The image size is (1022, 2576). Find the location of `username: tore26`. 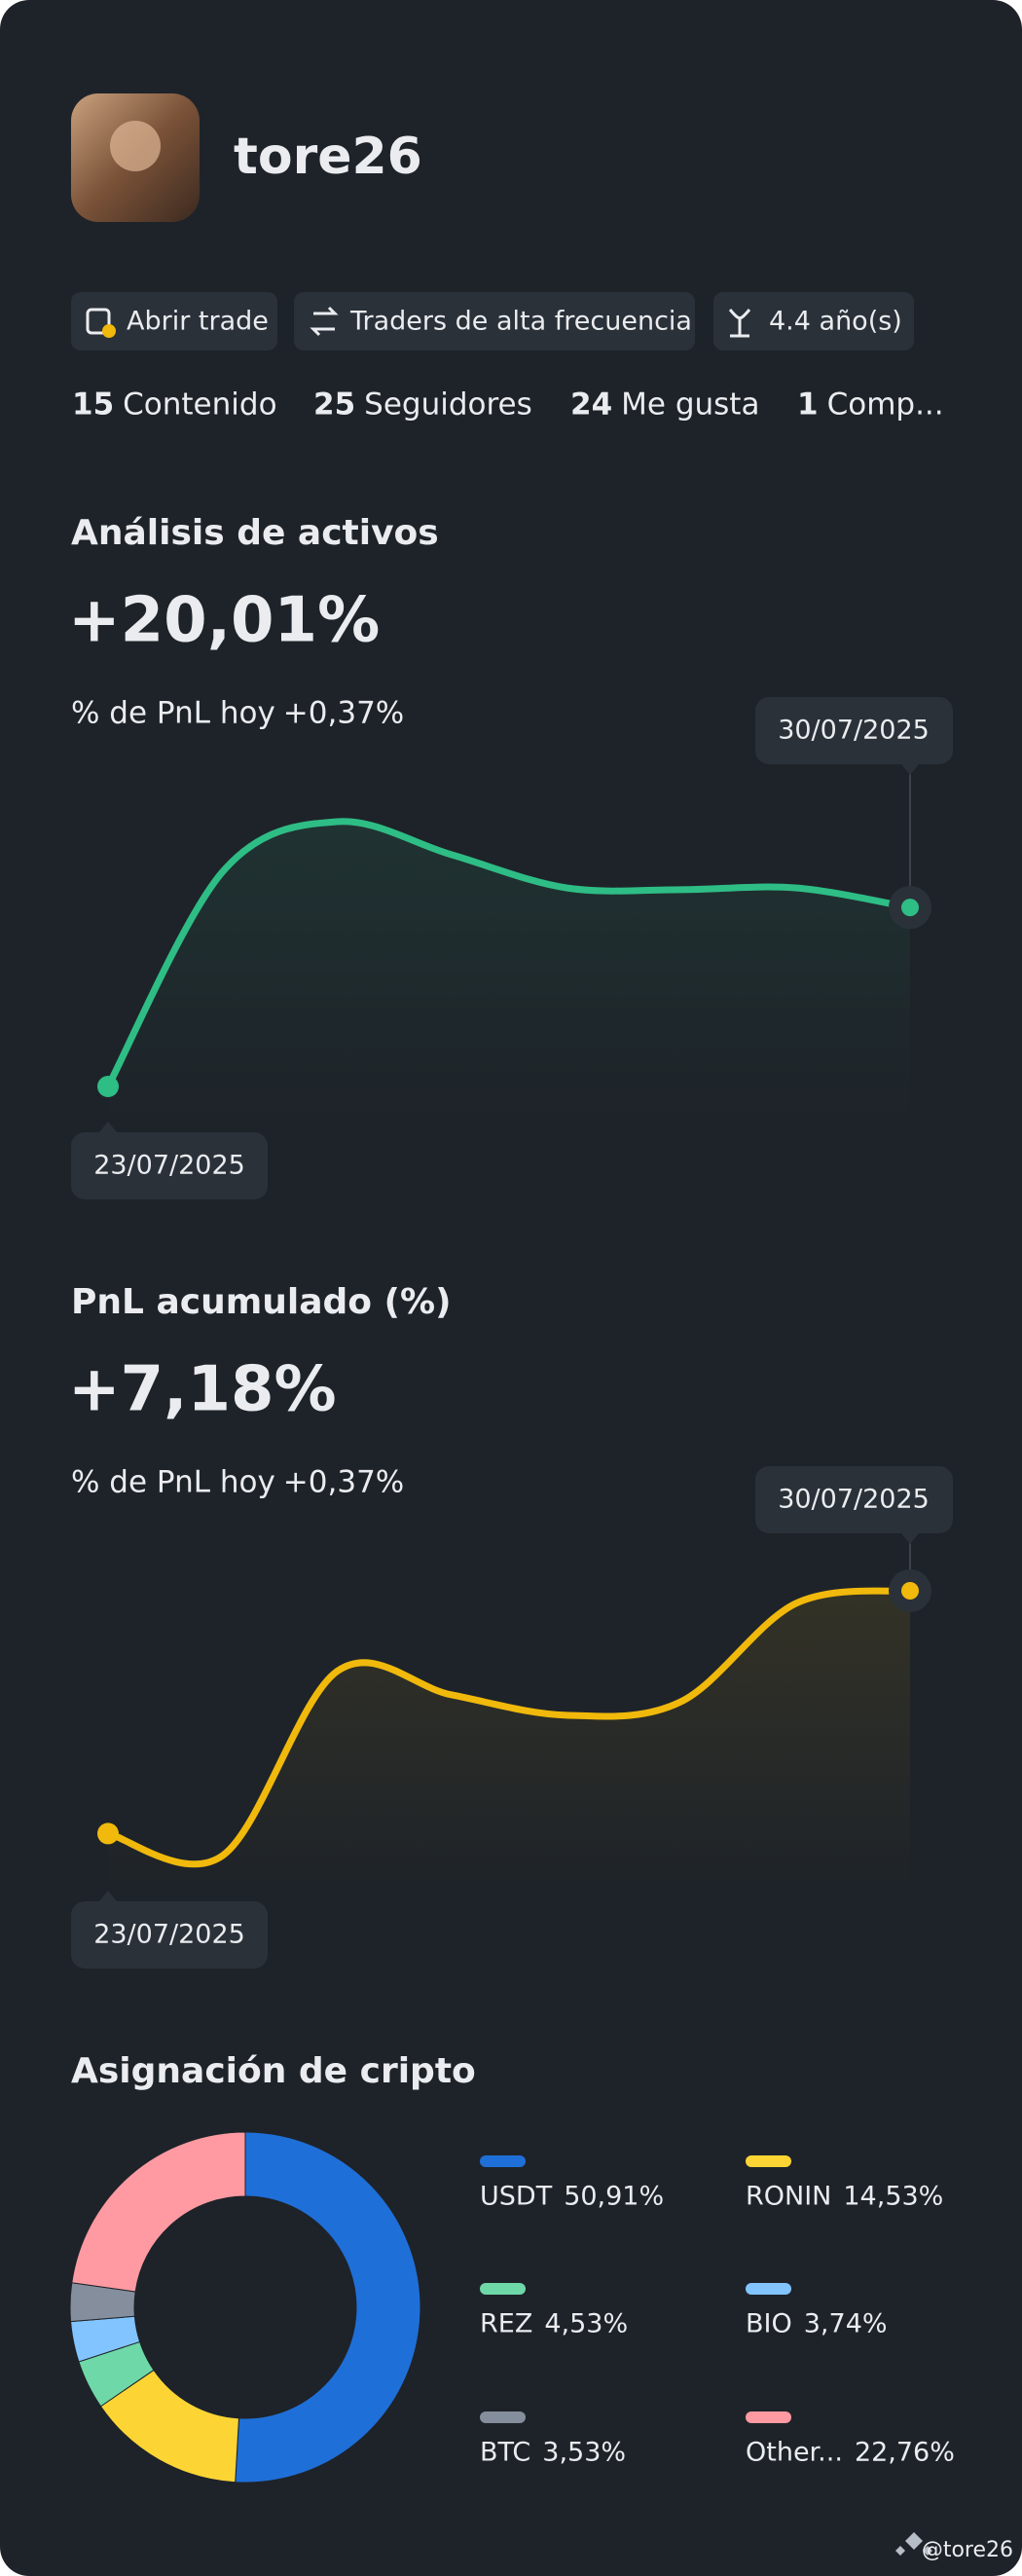

username: tore26 is located at coordinates (328, 157).